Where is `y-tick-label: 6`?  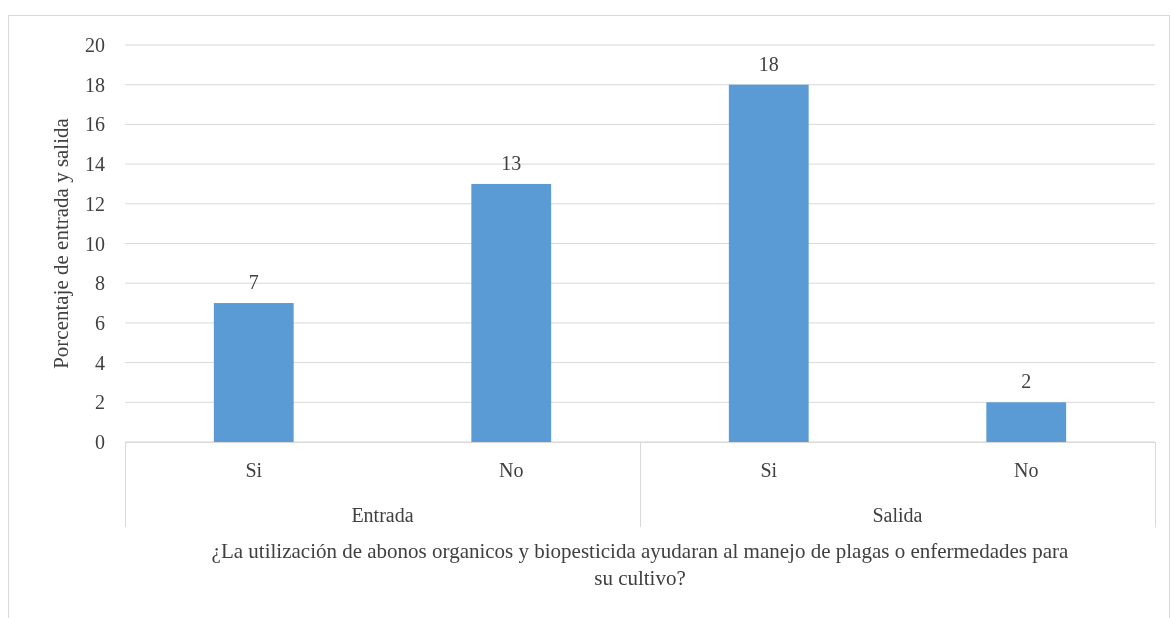
y-tick-label: 6 is located at coordinates (100, 322).